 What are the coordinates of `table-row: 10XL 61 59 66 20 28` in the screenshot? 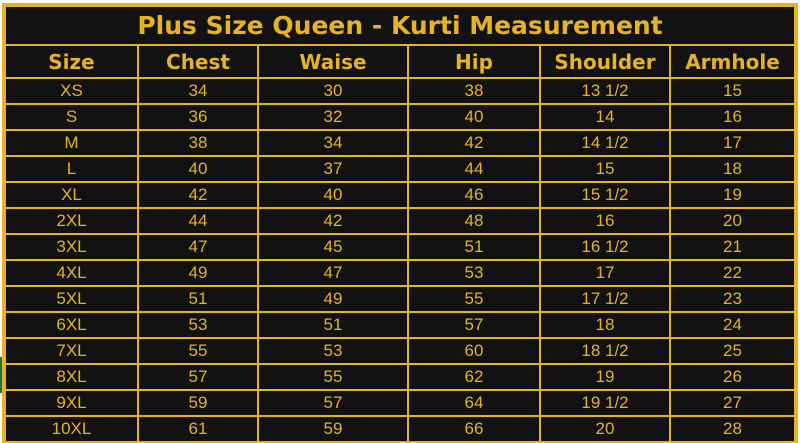 It's located at (400, 429).